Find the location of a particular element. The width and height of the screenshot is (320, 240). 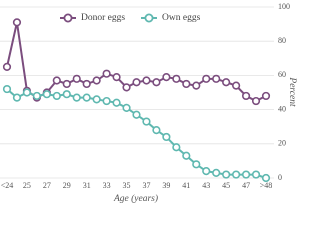

x-tick-label: <24 is located at coordinates (7, 185).